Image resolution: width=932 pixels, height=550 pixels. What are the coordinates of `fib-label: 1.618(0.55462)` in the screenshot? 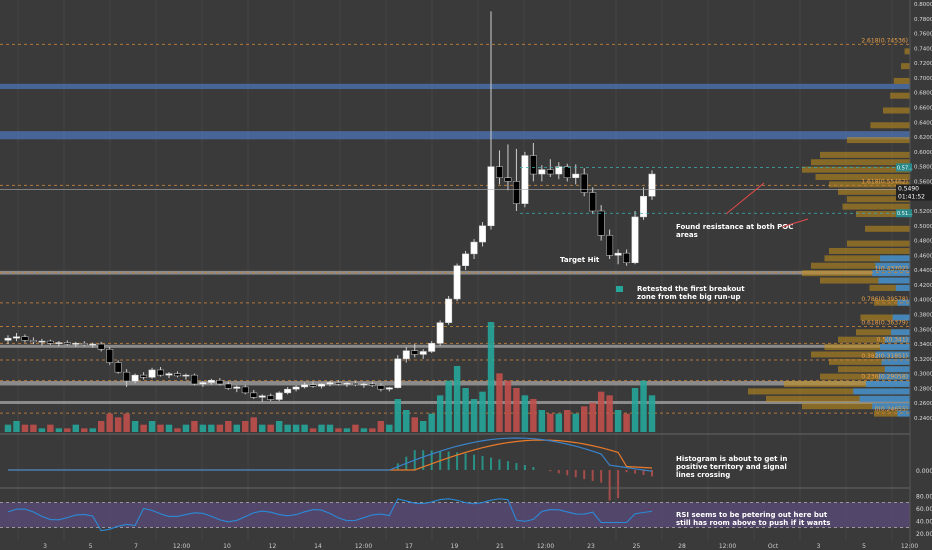 It's located at (884, 181).